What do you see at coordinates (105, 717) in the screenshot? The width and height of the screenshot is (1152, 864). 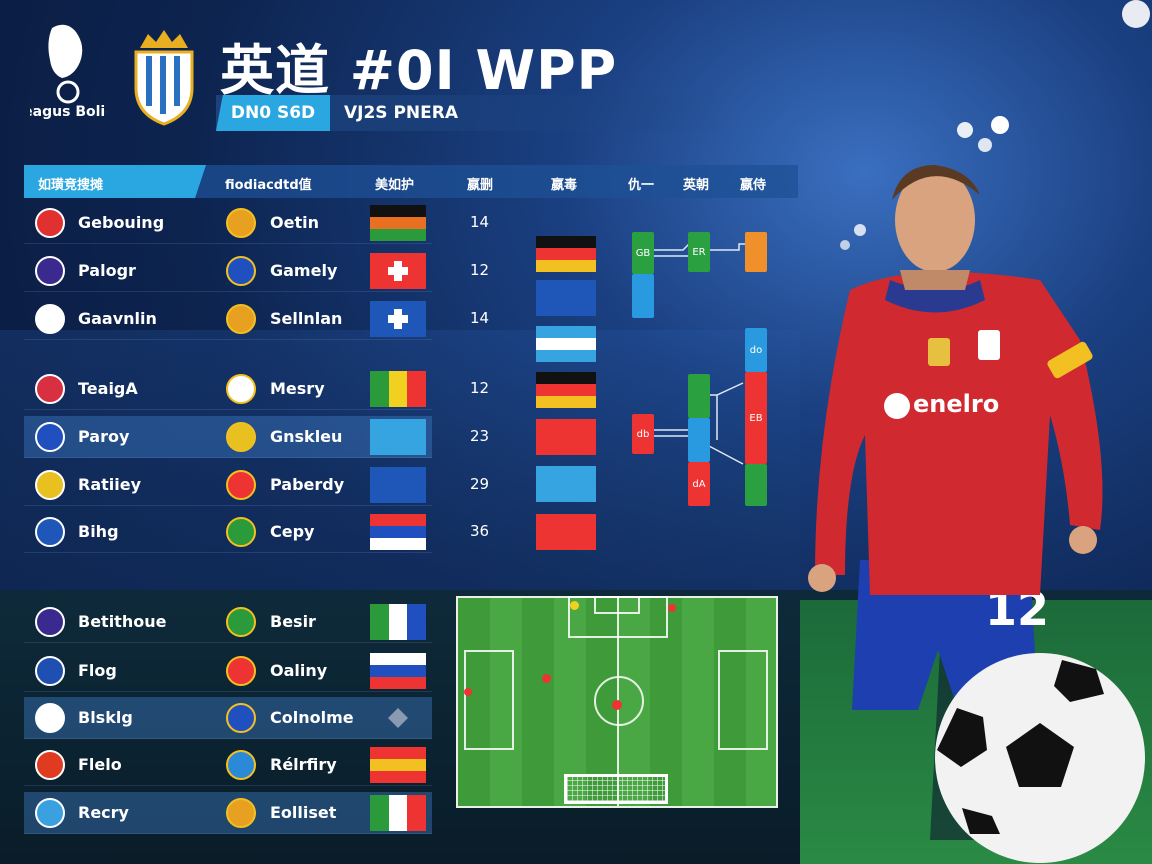 I see `team-name: Blsklg` at bounding box center [105, 717].